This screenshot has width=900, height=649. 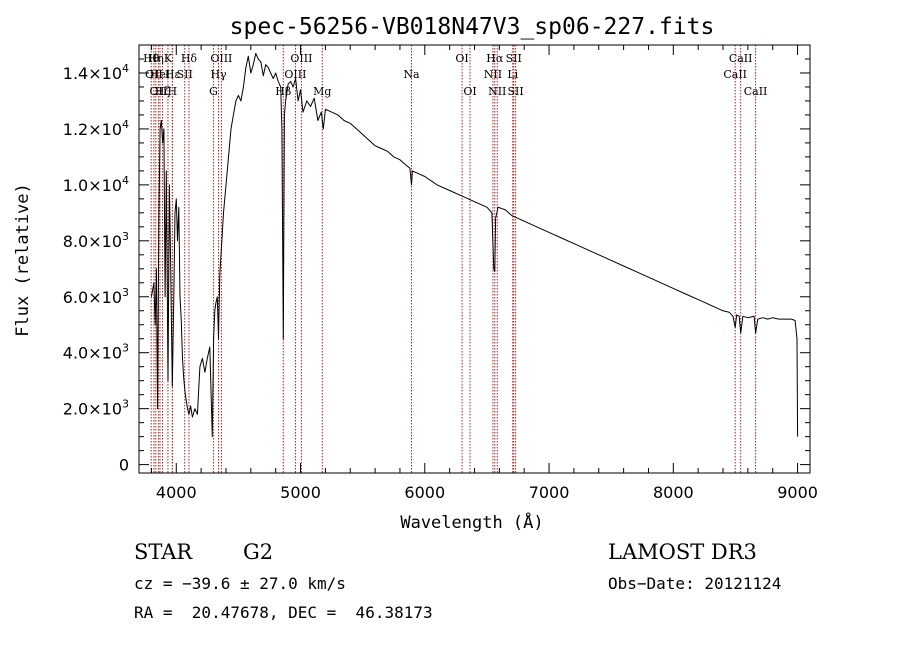 What do you see at coordinates (218, 74) in the screenshot?
I see `line-label-12: Hγ` at bounding box center [218, 74].